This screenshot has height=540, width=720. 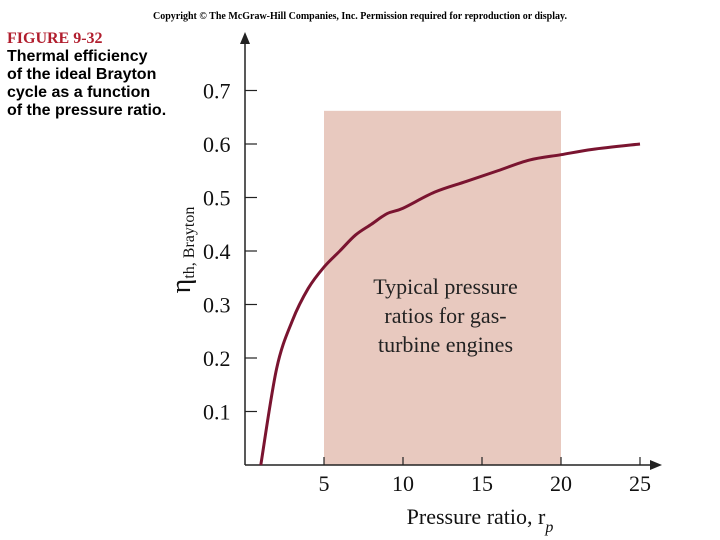 I want to click on y-axis-label: ηth, Brayton, so click(x=182, y=250).